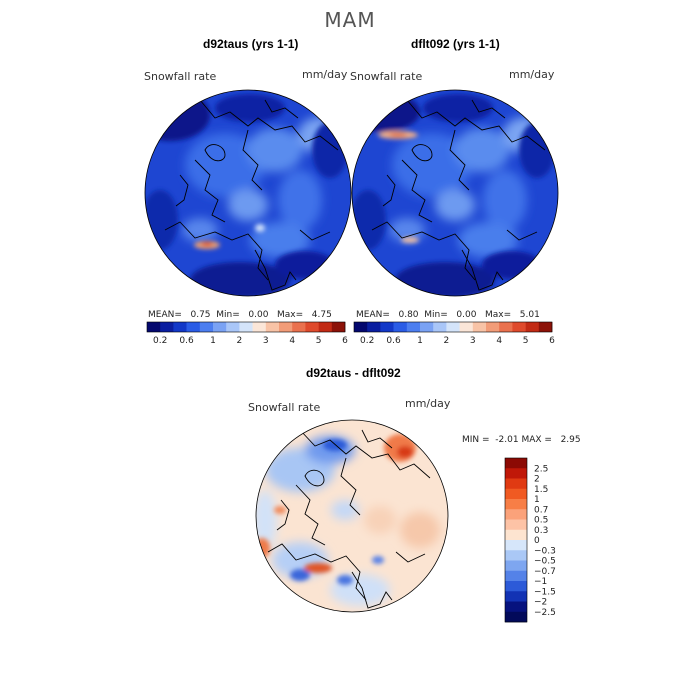 Image resolution: width=700 pixels, height=700 pixels. What do you see at coordinates (541, 531) in the screenshot?
I see `colorbar3-tick-label: 0.3` at bounding box center [541, 531].